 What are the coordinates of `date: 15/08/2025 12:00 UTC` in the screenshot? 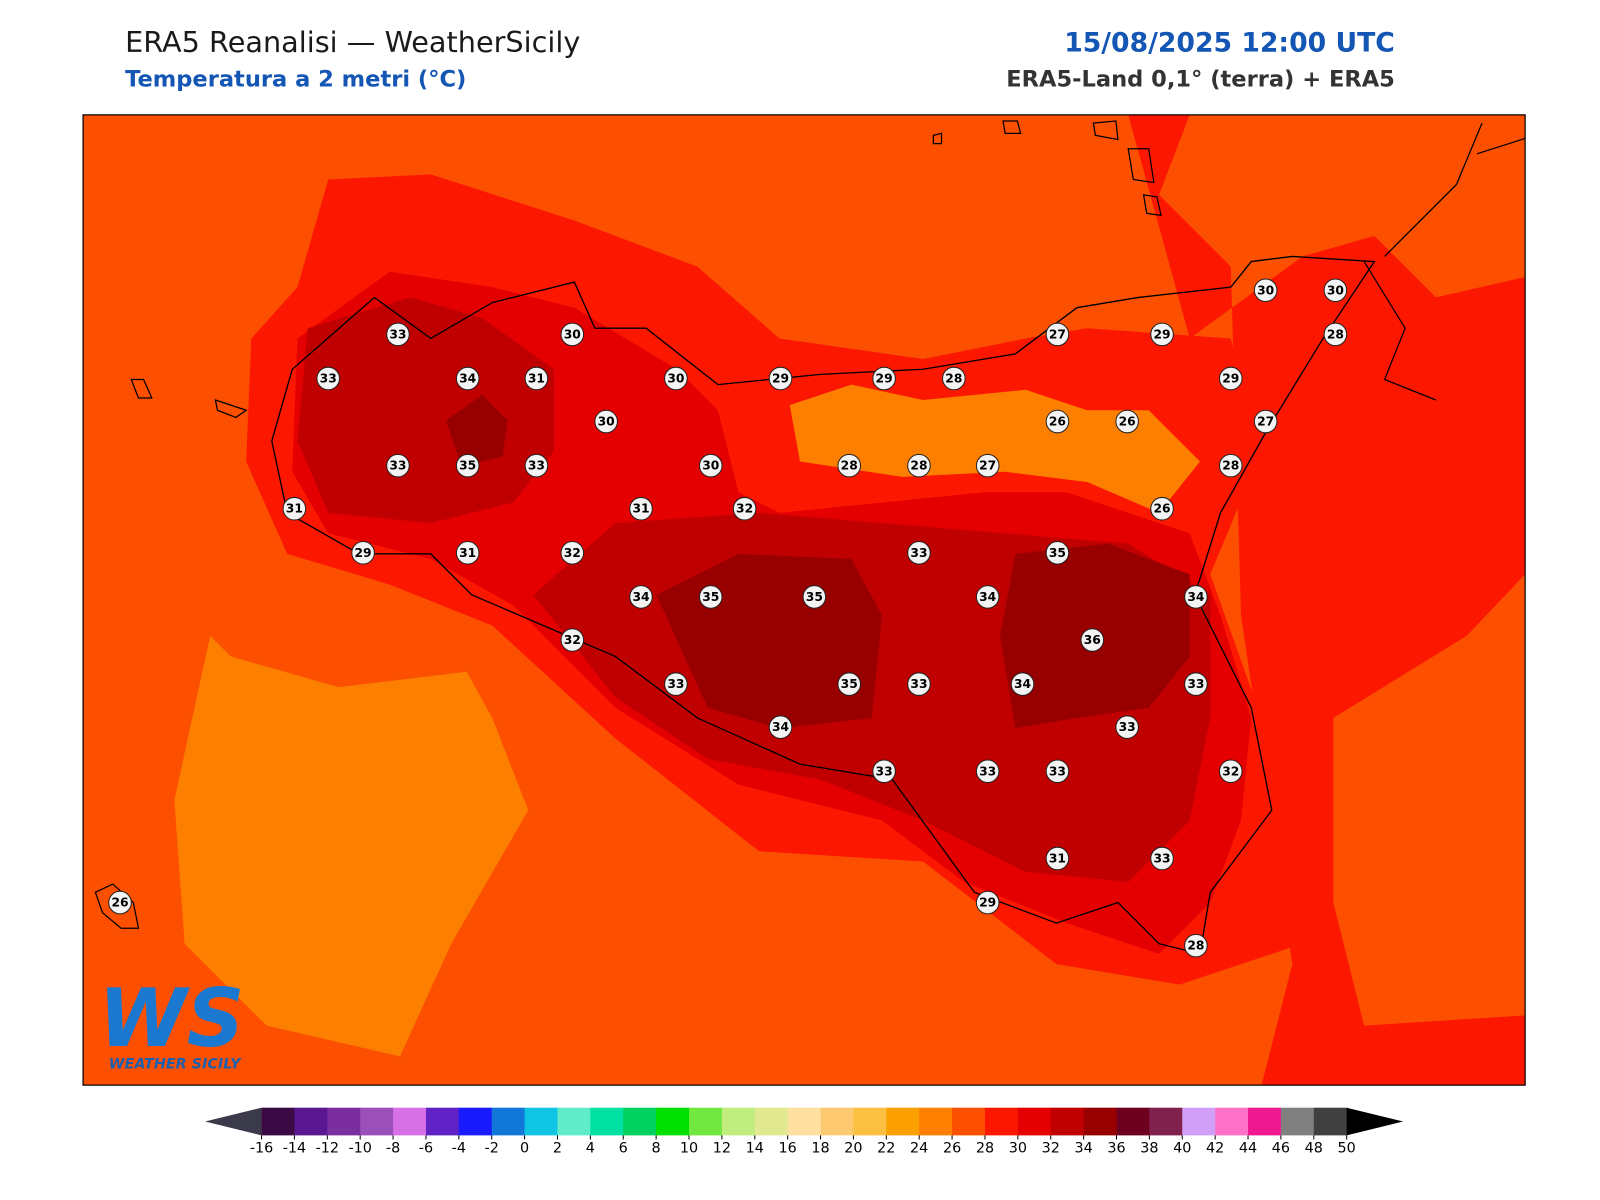 It's located at (1229, 43).